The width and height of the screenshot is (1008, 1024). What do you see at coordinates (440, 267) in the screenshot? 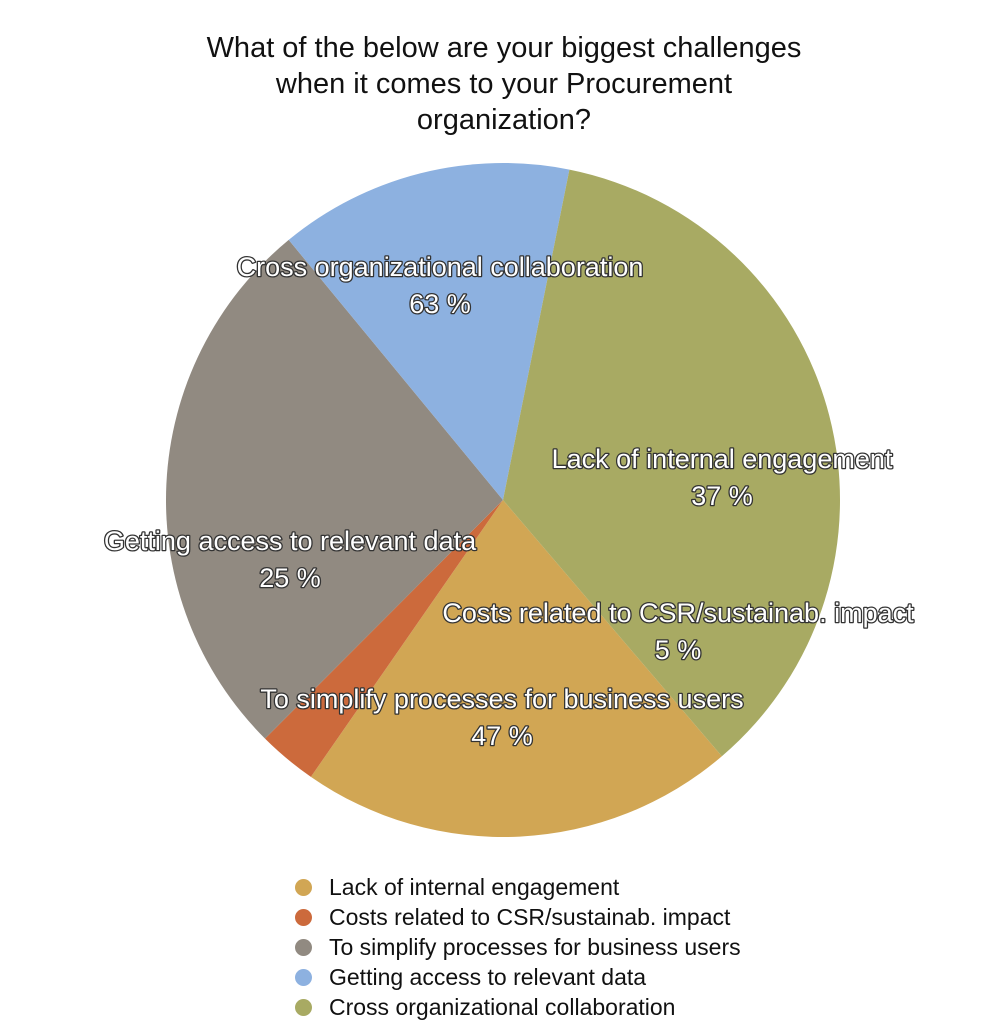
I see `slice-label: Cross organizational collaboration` at bounding box center [440, 267].